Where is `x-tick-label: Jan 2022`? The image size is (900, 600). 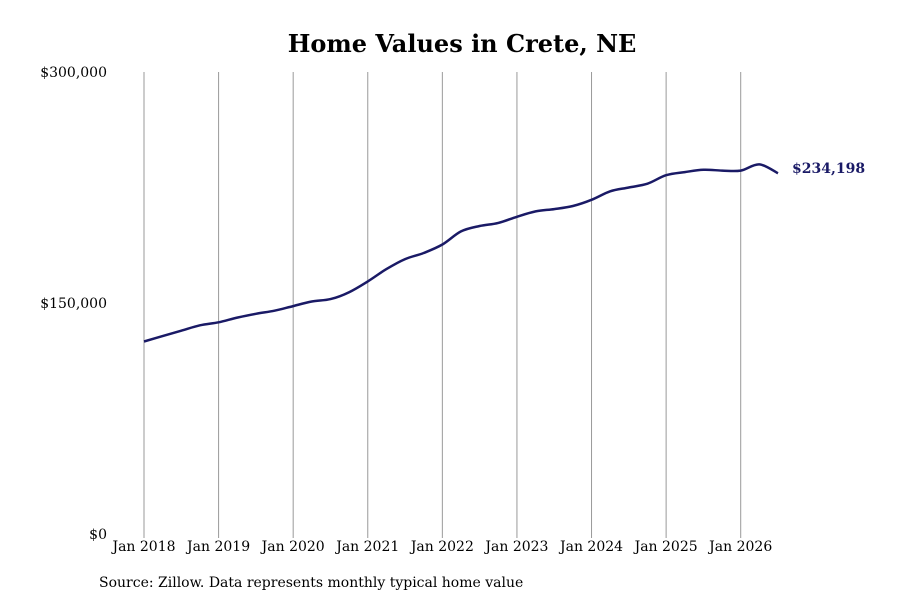 x-tick-label: Jan 2022 is located at coordinates (441, 547).